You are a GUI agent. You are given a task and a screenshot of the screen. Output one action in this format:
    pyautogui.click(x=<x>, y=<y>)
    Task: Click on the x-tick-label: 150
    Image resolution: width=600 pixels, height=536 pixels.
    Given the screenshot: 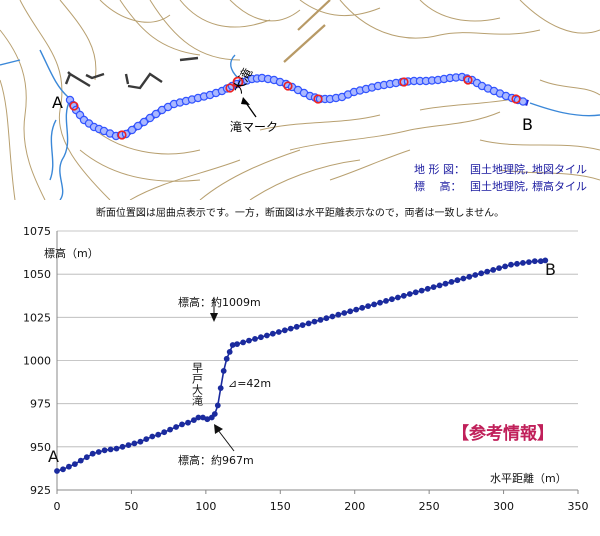 What is the action you would take?
    pyautogui.click(x=280, y=506)
    